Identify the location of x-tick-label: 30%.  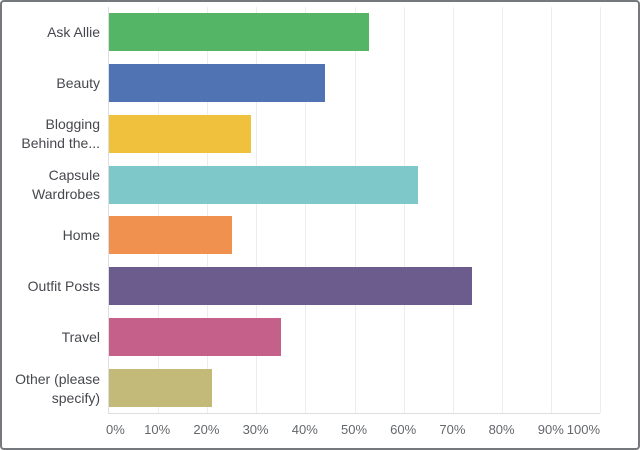
(255, 429).